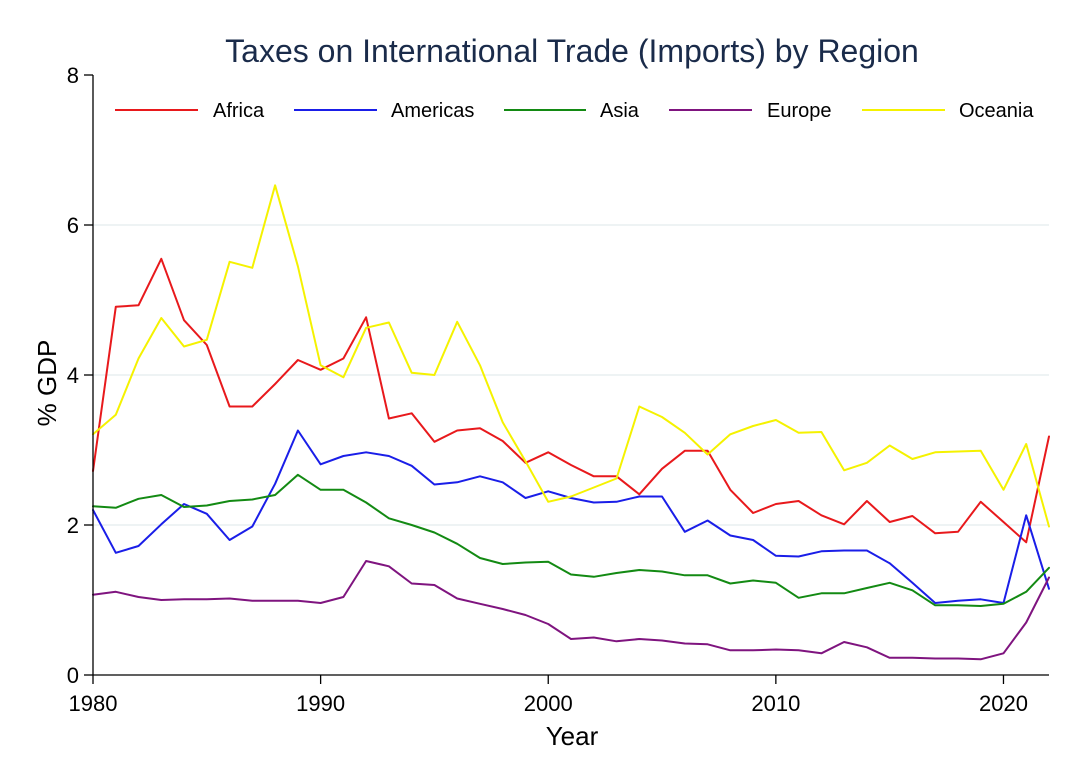 Image resolution: width=1078 pixels, height=784 pixels. What do you see at coordinates (73, 75) in the screenshot?
I see `y-tick-label-8: 8` at bounding box center [73, 75].